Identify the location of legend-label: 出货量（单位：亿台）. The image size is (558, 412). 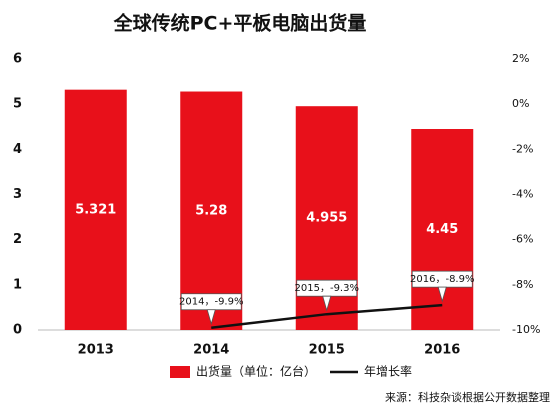
(256, 371).